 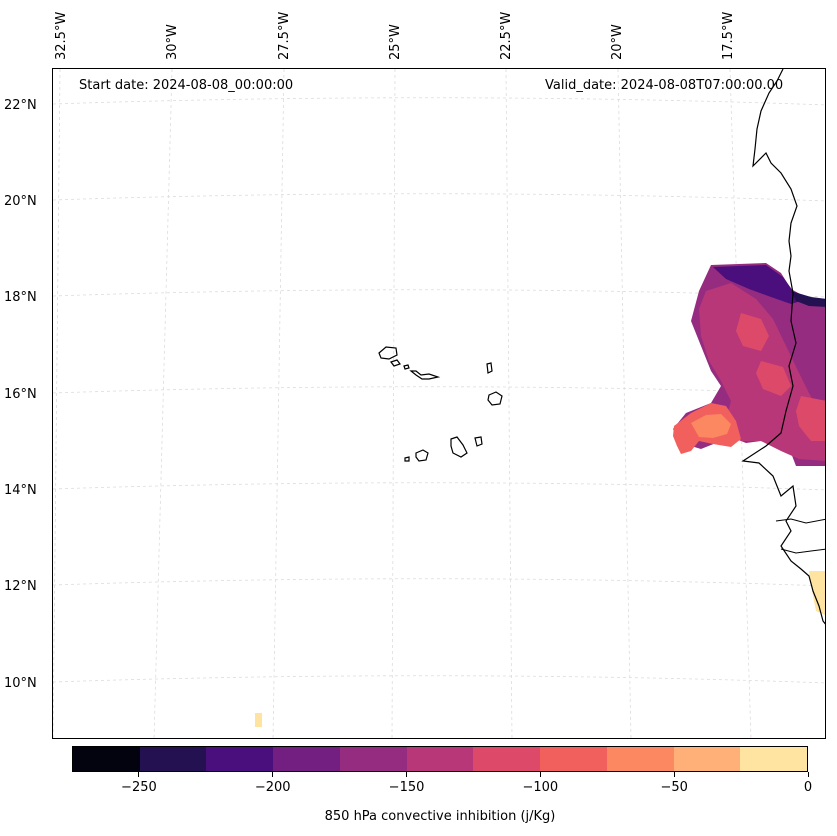 I want to click on cin-region-red, so click(x=780, y=377).